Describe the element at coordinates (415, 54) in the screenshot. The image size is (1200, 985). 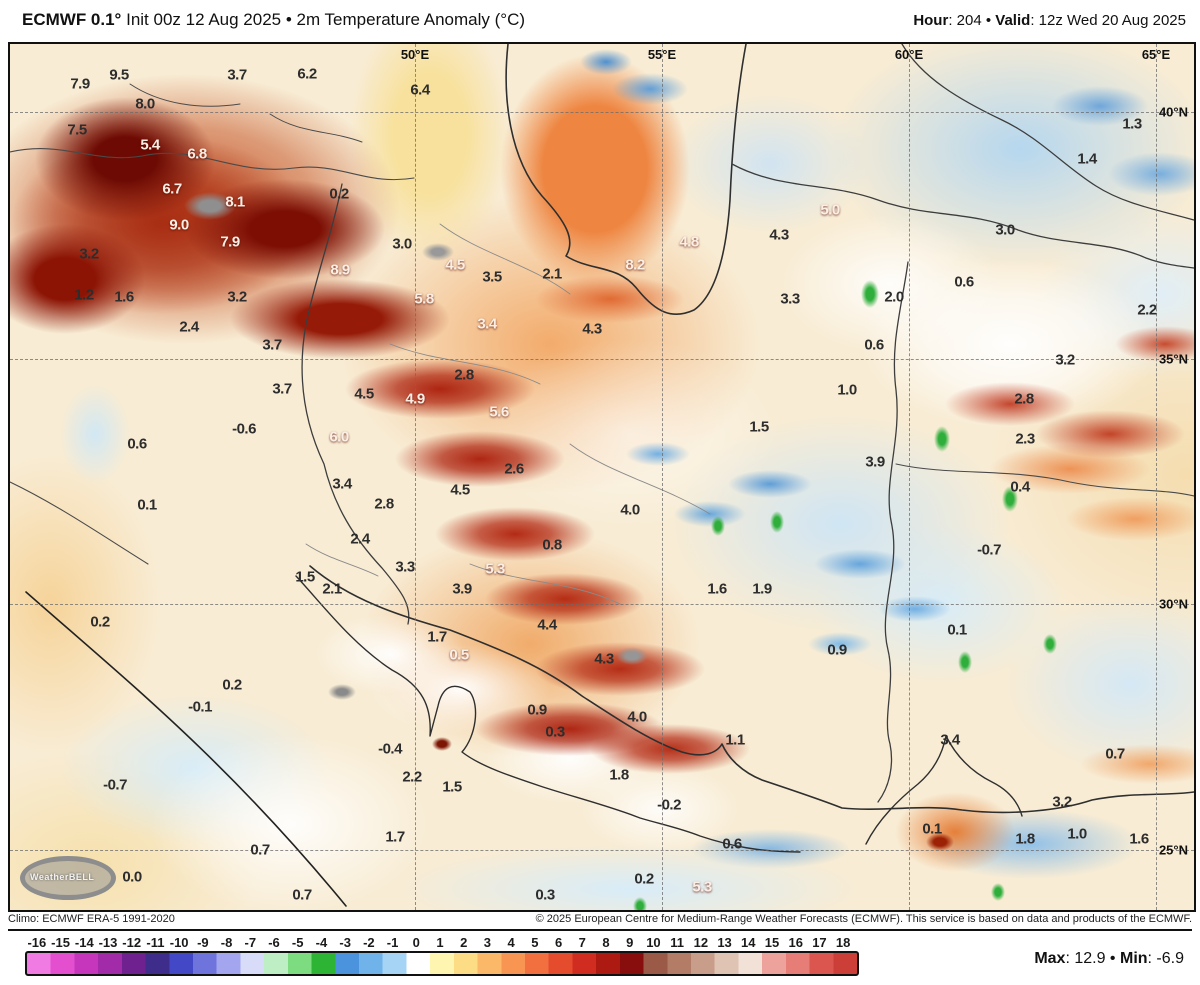
I see `lon-label: 50°E` at that location.